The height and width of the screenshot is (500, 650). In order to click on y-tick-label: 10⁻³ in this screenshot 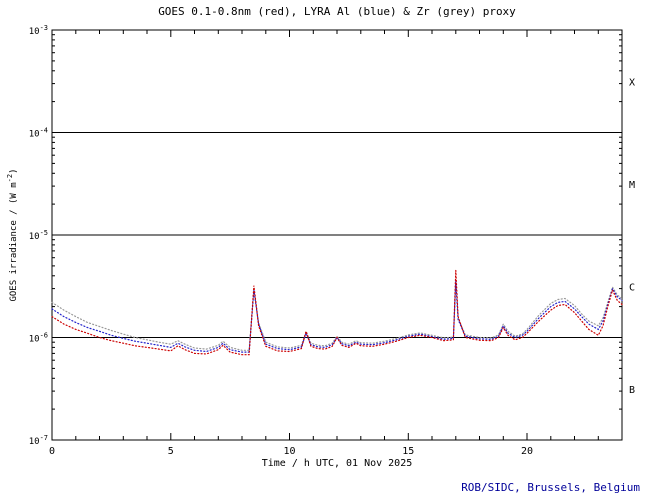, I will do `click(38, 30)`.